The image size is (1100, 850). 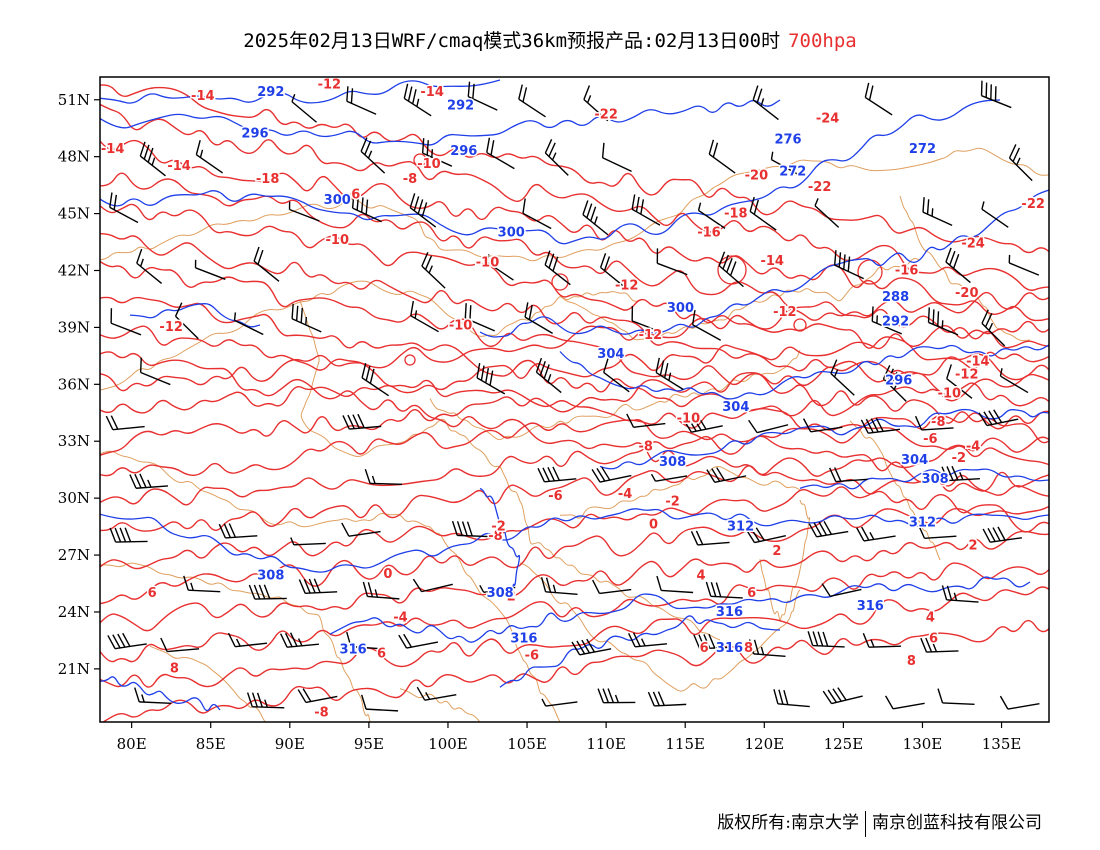 What do you see at coordinates (400, 617) in the screenshot?
I see `temperature-label: -4` at bounding box center [400, 617].